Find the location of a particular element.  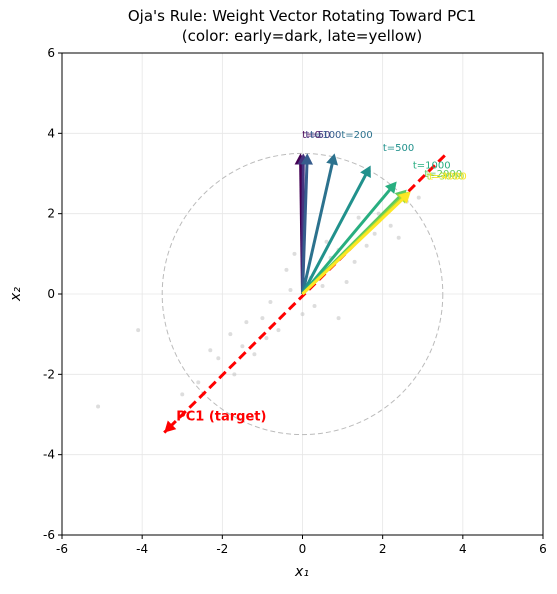

arrow-label: t=3000 is located at coordinates (446, 176).